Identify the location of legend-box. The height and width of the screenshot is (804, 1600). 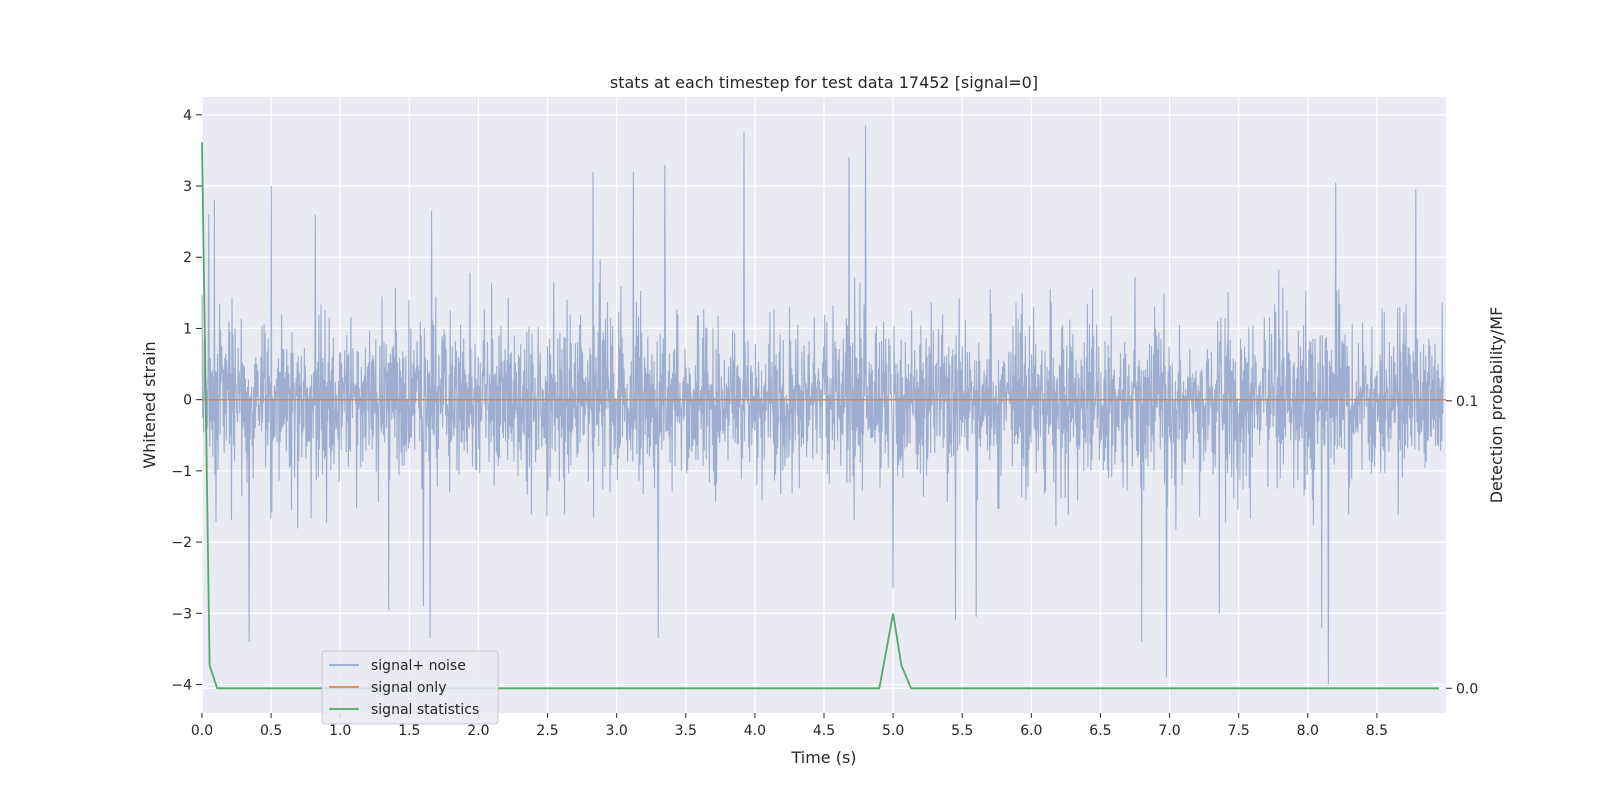
(410, 687).